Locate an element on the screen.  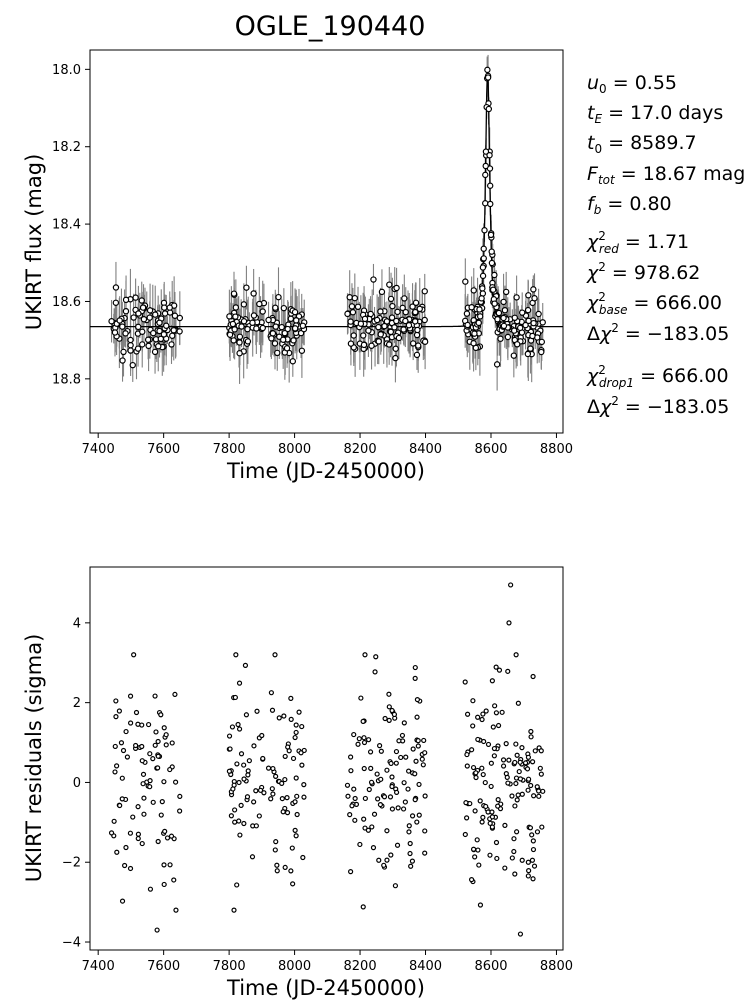
param-delta-chi2: Δχ2 = −183.05 is located at coordinates (658, 333).